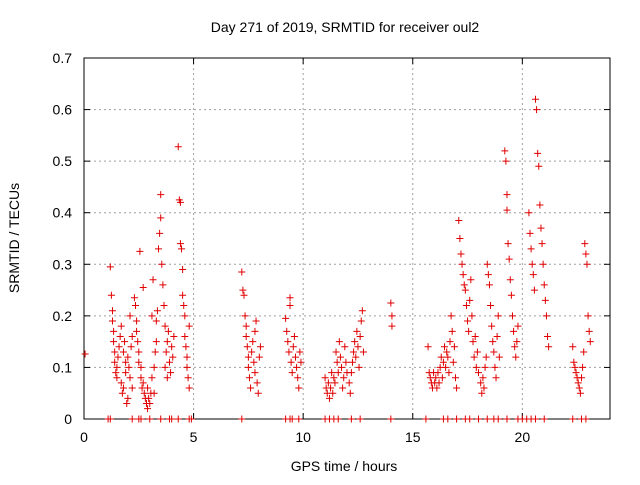 Image resolution: width=640 pixels, height=485 pixels. What do you see at coordinates (63, 264) in the screenshot?
I see `y-tick-label: 0.3` at bounding box center [63, 264].